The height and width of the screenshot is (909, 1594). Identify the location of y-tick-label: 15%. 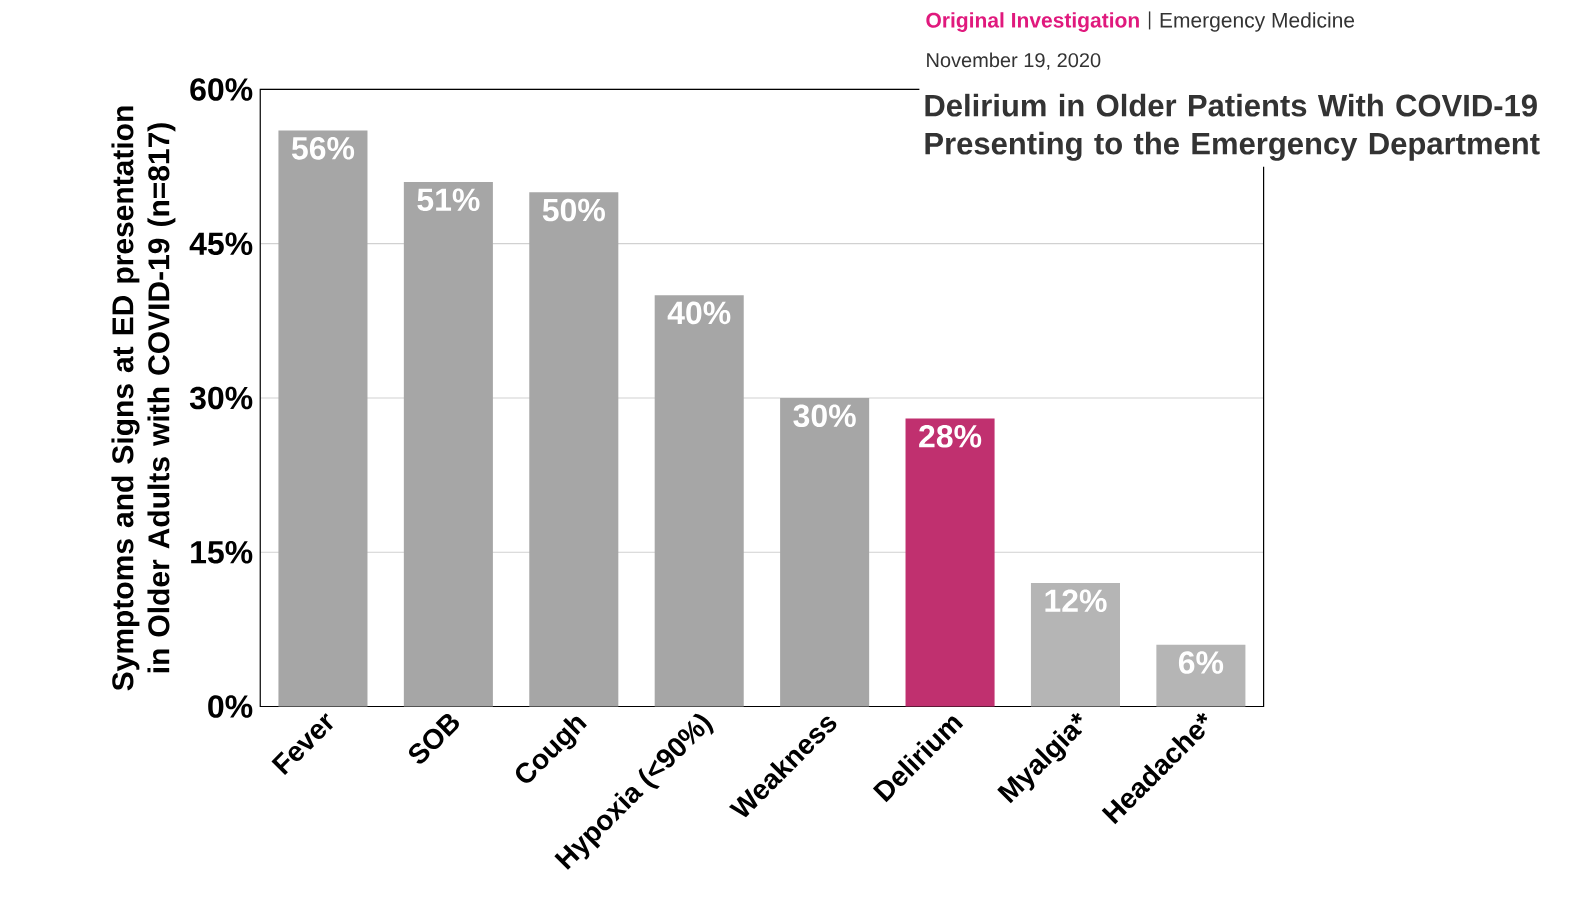
(222, 552).